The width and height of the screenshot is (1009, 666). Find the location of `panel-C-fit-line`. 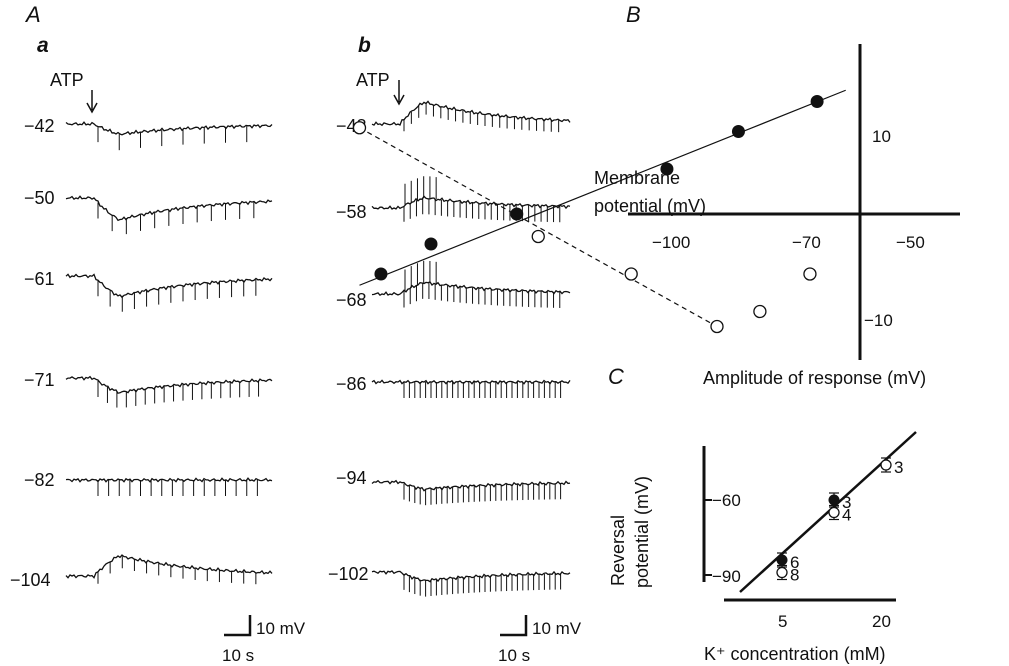

panel-C-fit-line is located at coordinates (828, 512).